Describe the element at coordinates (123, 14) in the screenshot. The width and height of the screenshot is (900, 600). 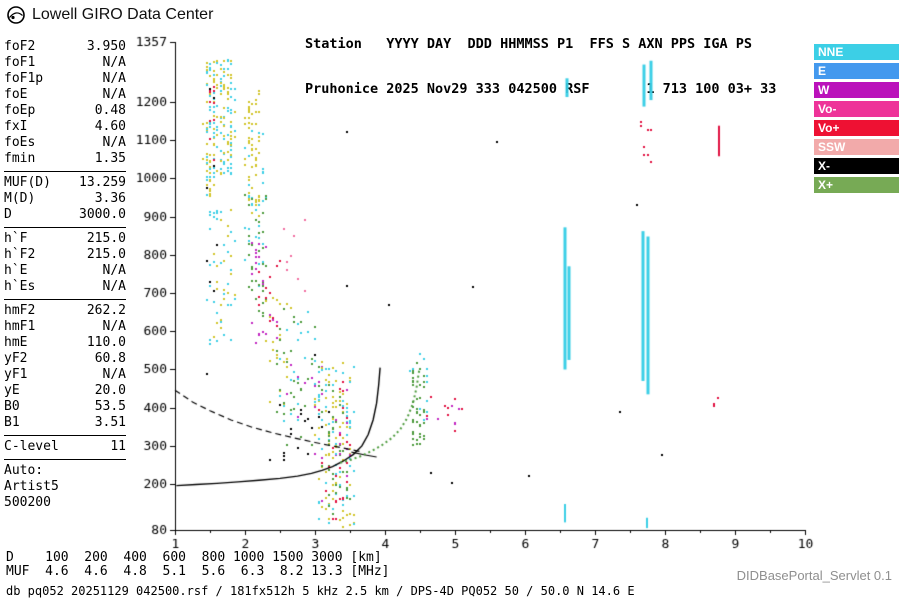
I see `brand-title: Lowell GIRO Data Center` at that location.